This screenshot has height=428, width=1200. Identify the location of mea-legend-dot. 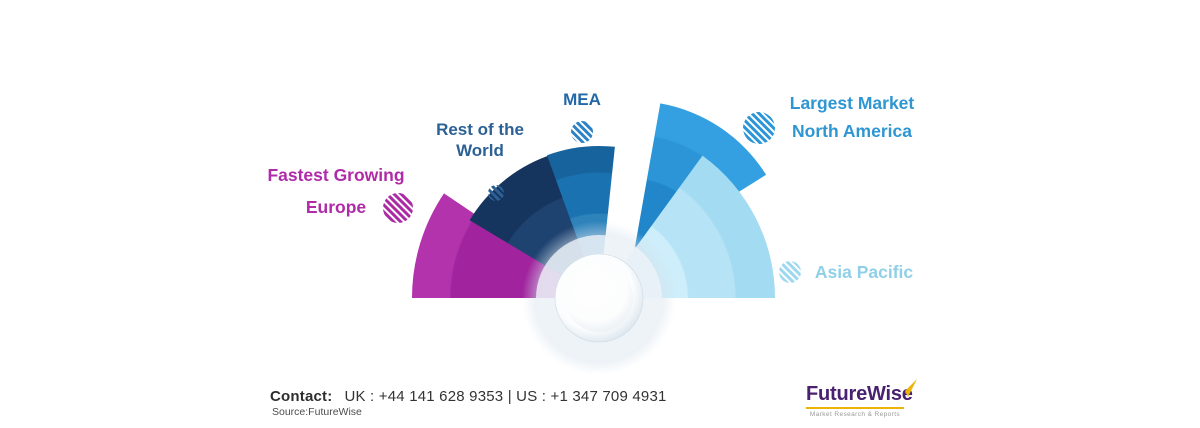
(582, 132).